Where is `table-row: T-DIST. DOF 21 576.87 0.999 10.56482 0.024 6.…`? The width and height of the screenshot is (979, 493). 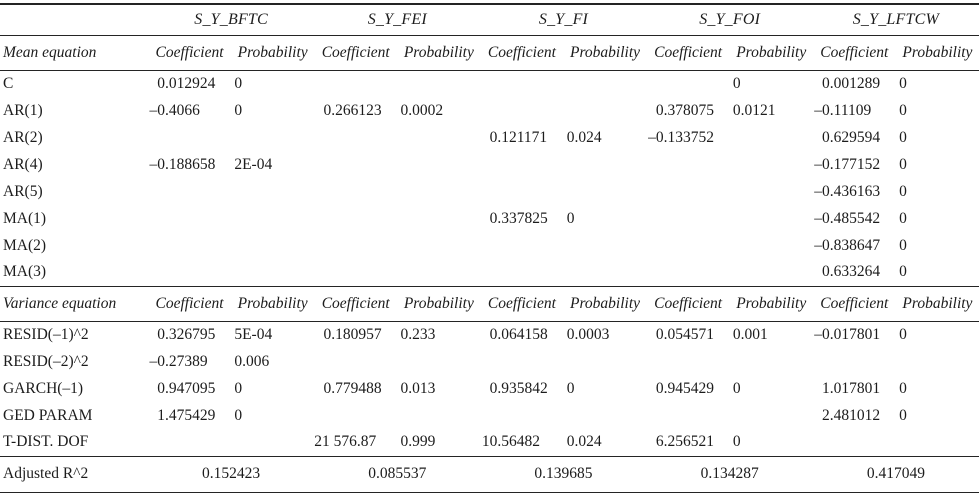 table-row: T-DIST. DOF 21 576.87 0.999 10.56482 0.024 6.… is located at coordinates (489, 443).